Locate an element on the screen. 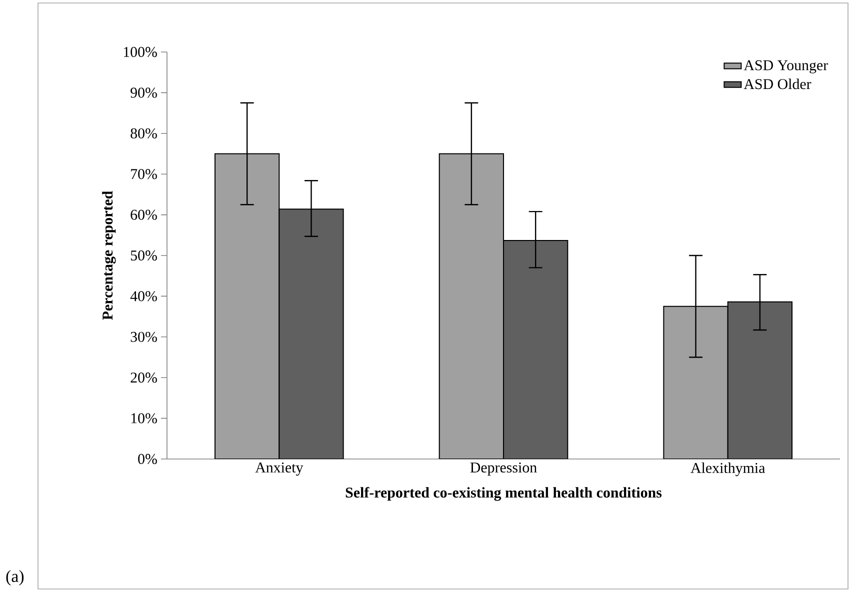  y-tick-label: 20% is located at coordinates (143, 377).